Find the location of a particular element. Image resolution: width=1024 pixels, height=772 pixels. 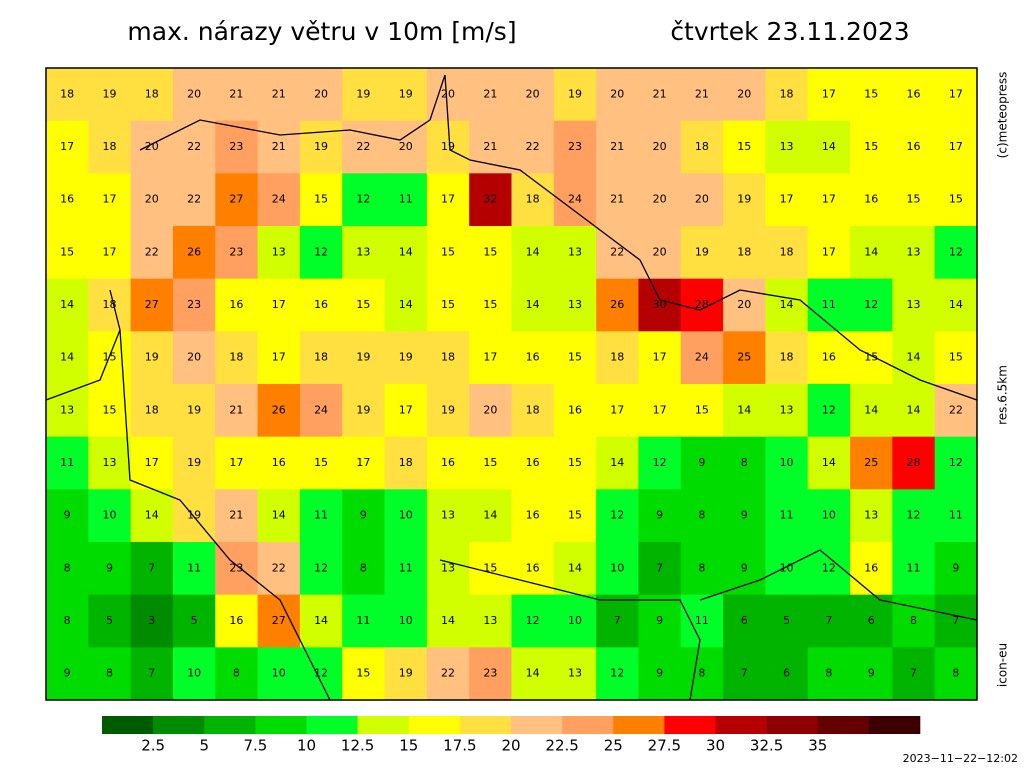

cell-value: 12 is located at coordinates (321, 251).